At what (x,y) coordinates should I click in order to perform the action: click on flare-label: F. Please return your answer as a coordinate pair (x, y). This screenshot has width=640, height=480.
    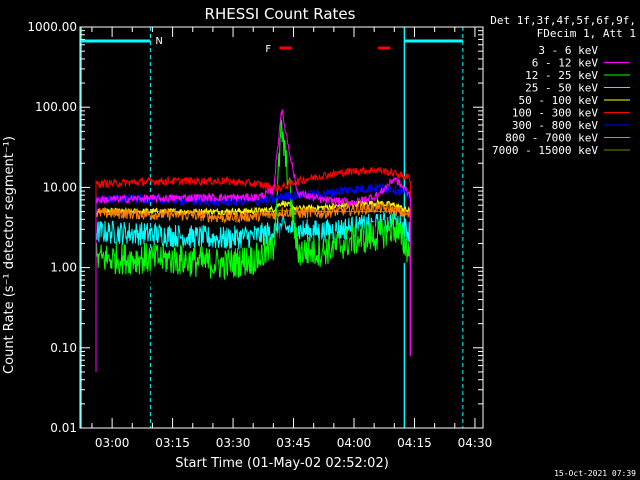
    Looking at the image, I should click on (268, 49).